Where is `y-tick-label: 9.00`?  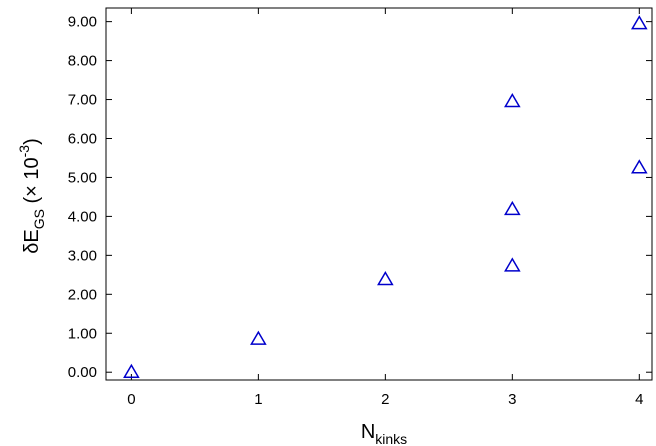
y-tick-label: 9.00 is located at coordinates (82, 22).